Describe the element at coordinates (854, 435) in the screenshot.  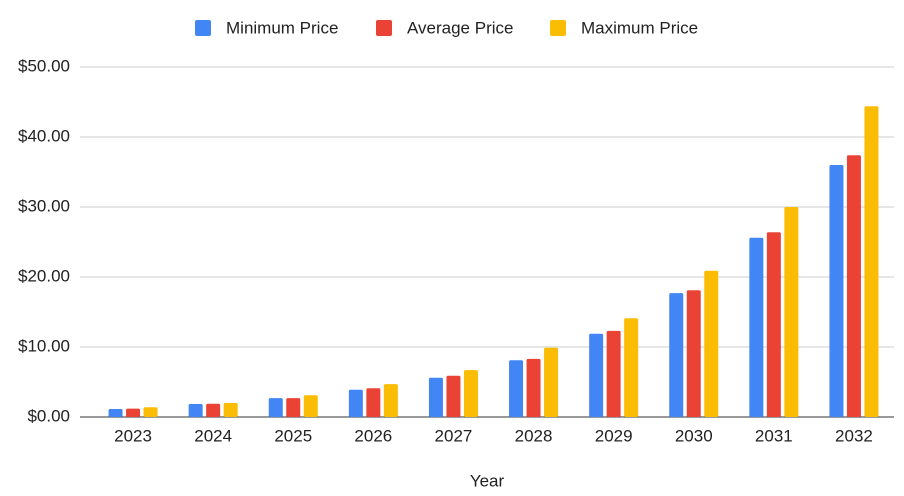
I see `x-tick-label: 2032` at that location.